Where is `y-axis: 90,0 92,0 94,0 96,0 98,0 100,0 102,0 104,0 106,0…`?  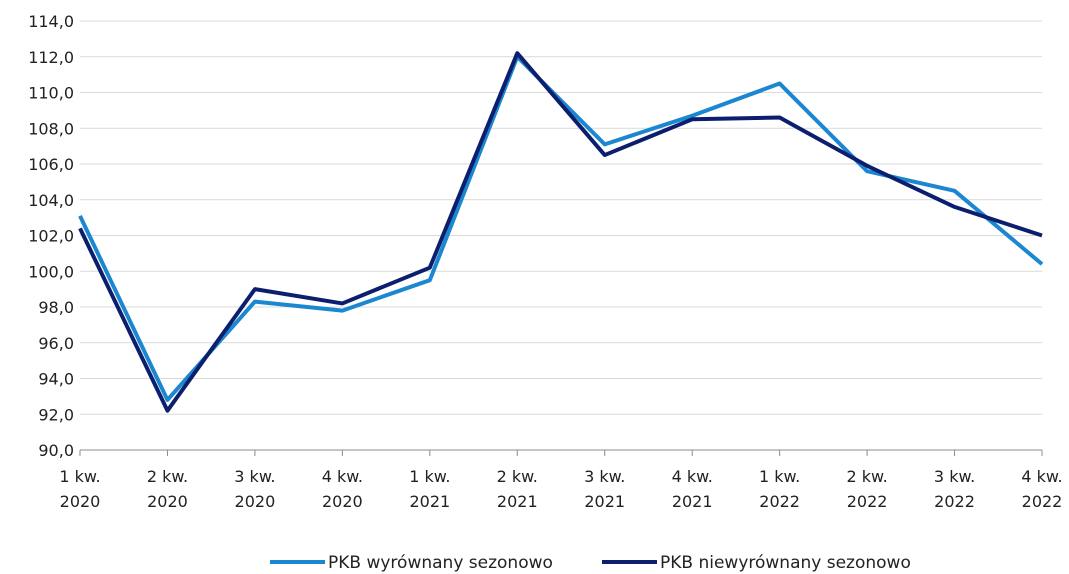
y-axis: 90,0 92,0 94,0 96,0 98,0 100,0 102,0 104,0 106,0… is located at coordinates (51, 236).